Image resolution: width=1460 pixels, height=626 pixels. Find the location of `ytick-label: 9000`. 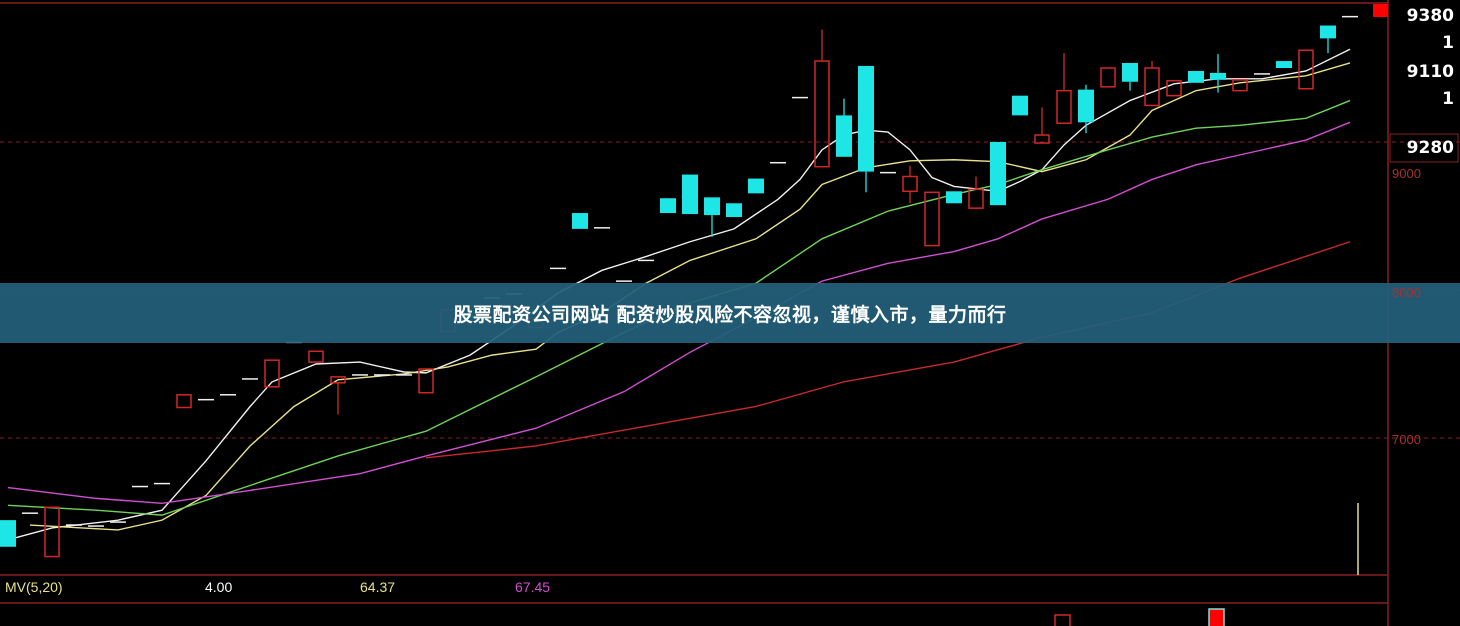

ytick-label: 9000 is located at coordinates (1406, 173).